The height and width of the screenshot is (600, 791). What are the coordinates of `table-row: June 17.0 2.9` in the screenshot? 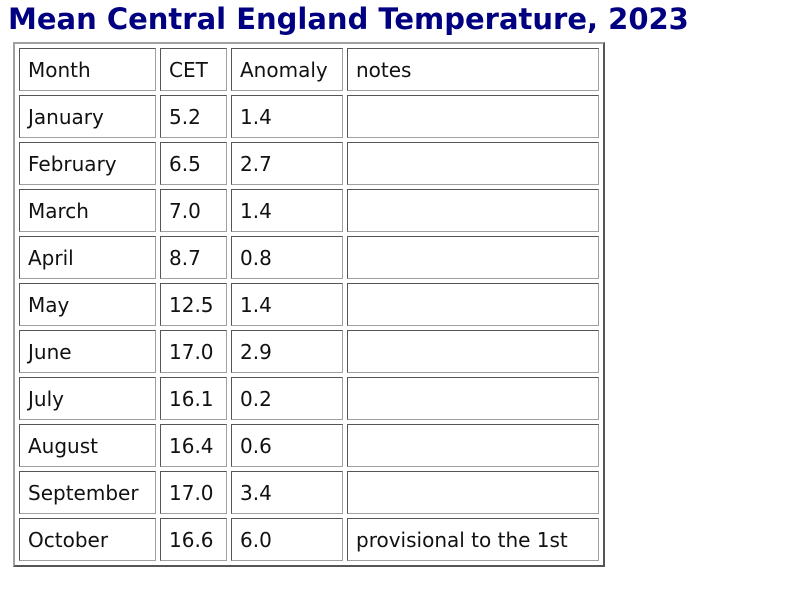 It's located at (309, 351).